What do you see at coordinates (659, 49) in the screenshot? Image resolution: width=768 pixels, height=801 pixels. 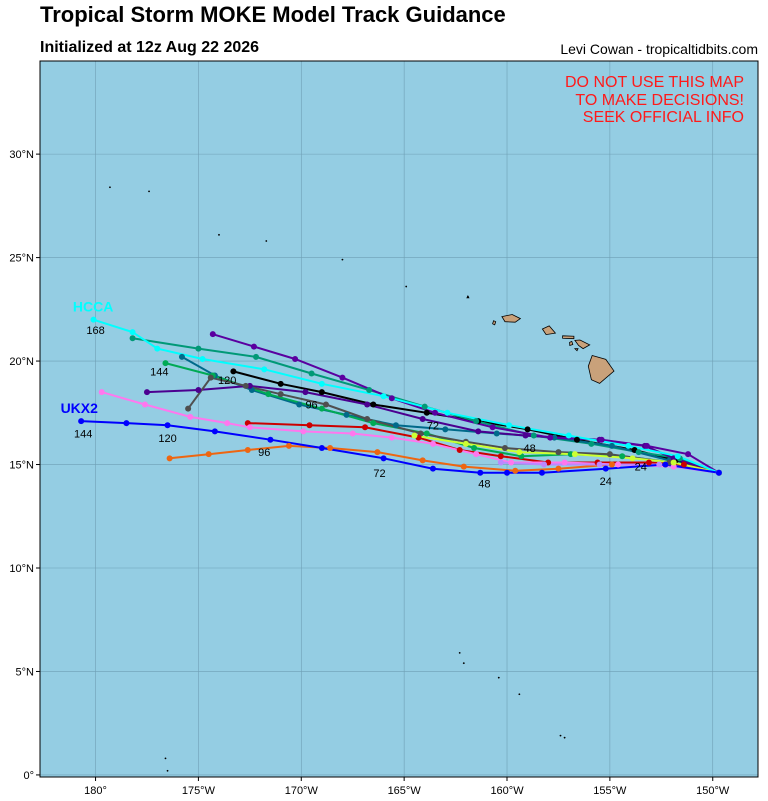 I see `credit-text: Levi Cowan - tropicaltidbits.com` at bounding box center [659, 49].